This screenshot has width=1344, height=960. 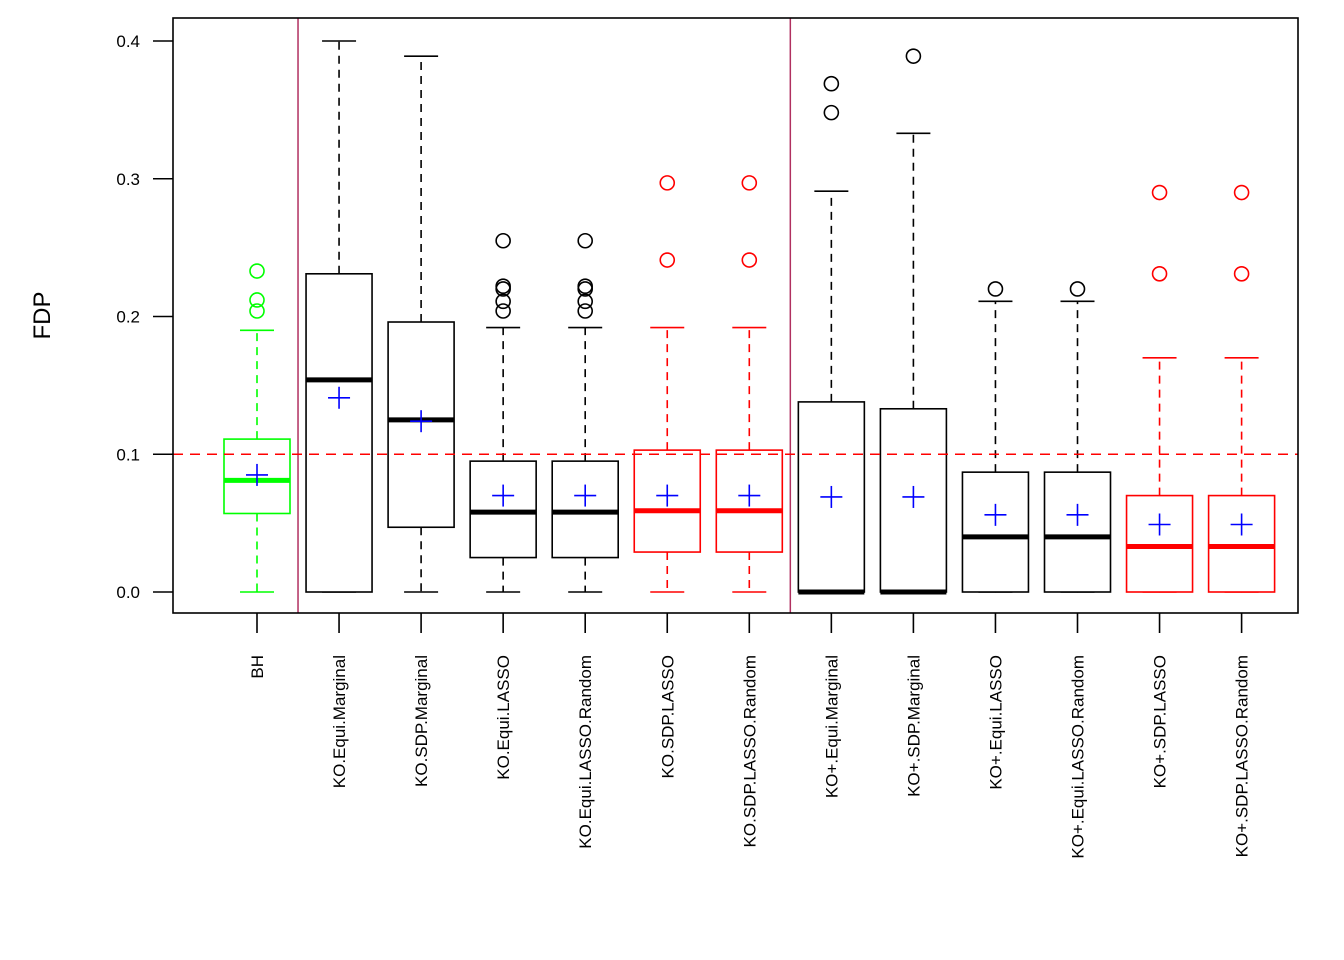 I want to click on x-tick-label: KO+.SDP.LASSO.Random, so click(x=1242, y=756).